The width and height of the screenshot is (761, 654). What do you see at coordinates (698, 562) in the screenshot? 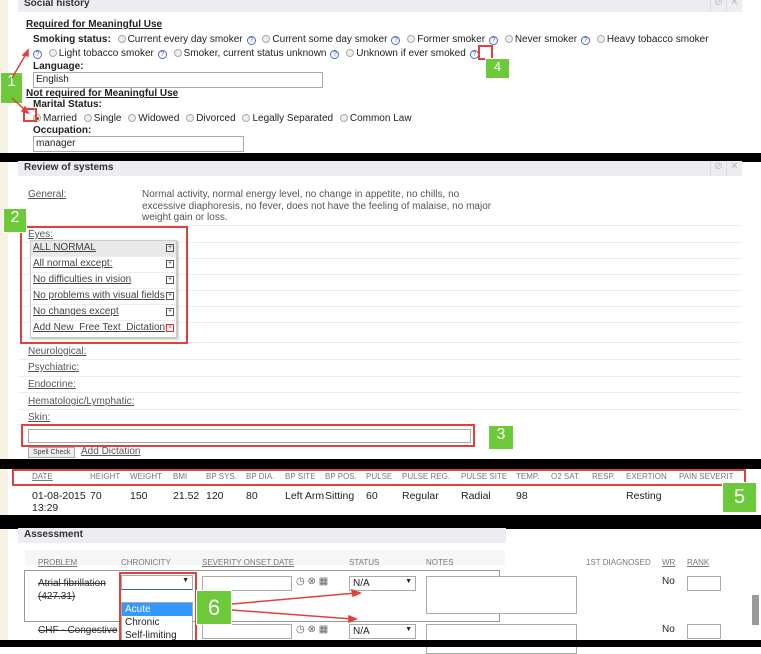
I see `assessment-column-header: RANK` at bounding box center [698, 562].